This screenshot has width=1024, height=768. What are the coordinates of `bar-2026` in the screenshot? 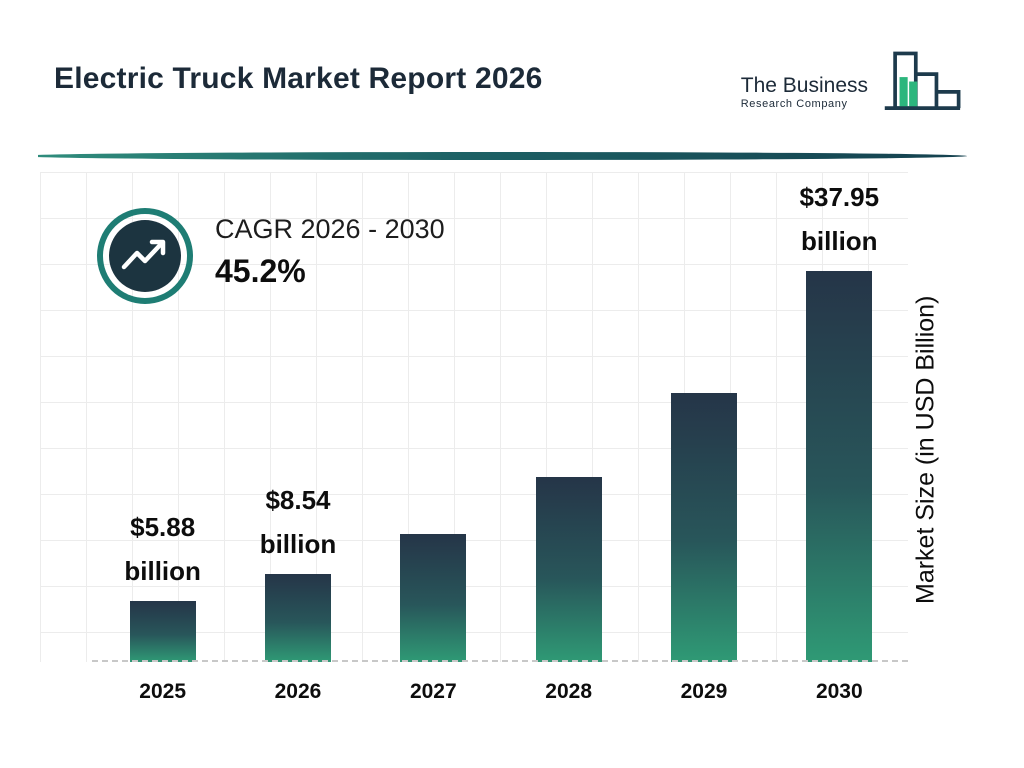 It's located at (297, 618).